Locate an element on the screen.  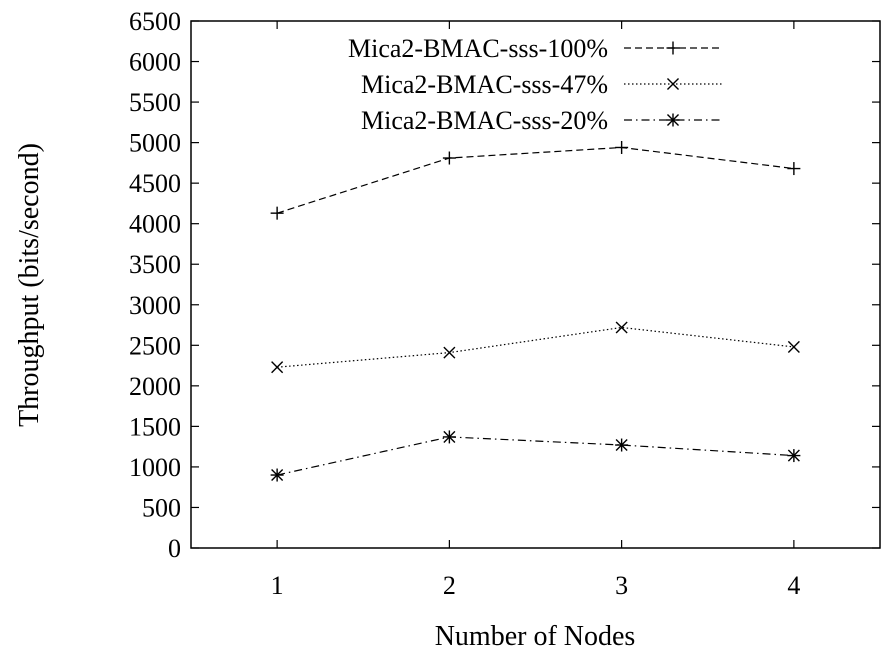
legend-marker-cross is located at coordinates (673, 84).